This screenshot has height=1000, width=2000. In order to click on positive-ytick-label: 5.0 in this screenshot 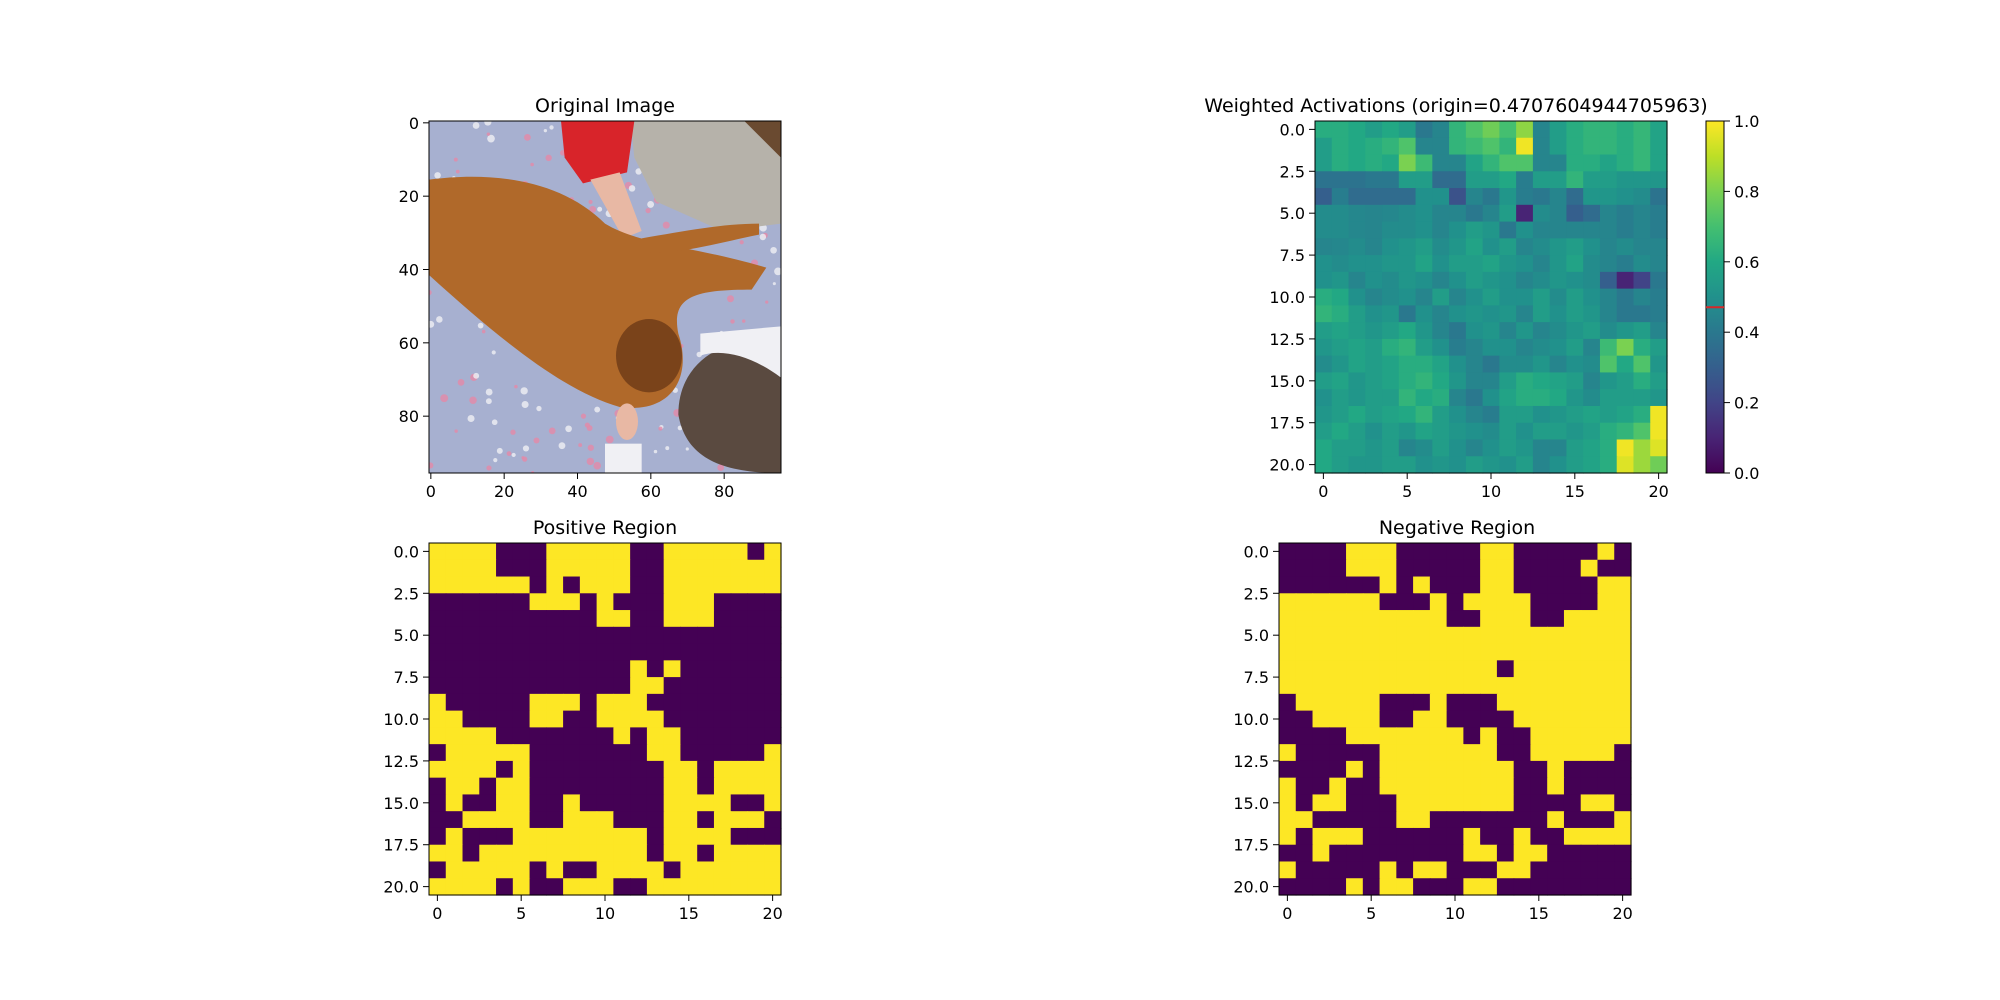, I will do `click(406, 635)`.